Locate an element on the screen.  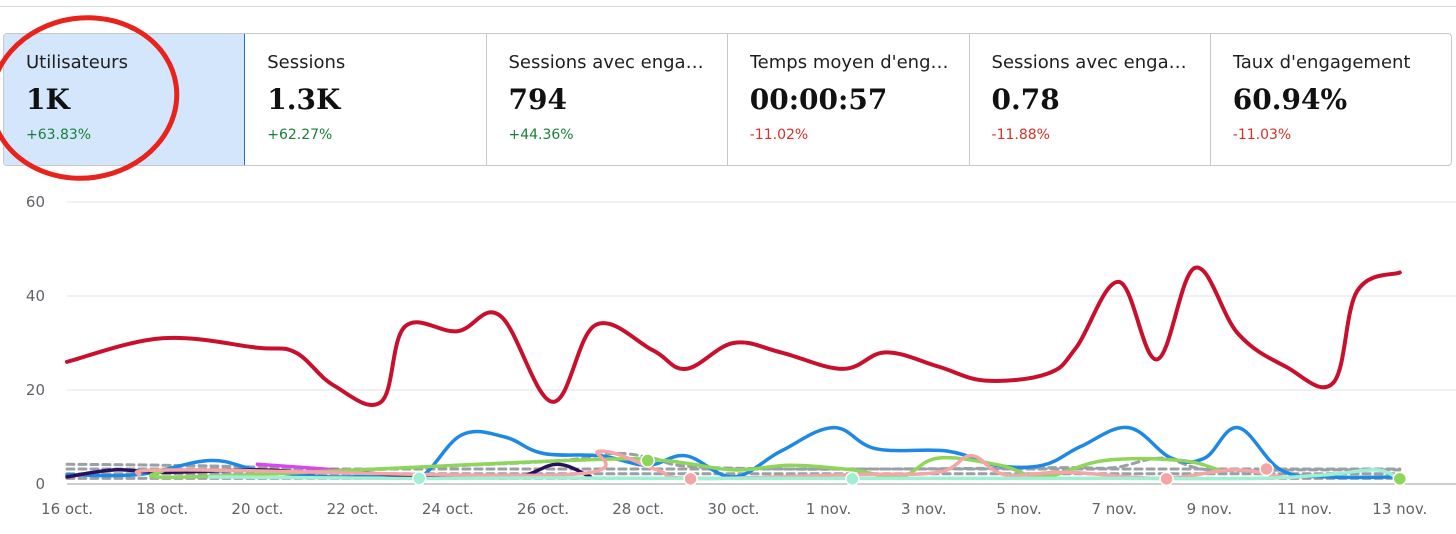
metric-value: 00:00:57 is located at coordinates (818, 99).